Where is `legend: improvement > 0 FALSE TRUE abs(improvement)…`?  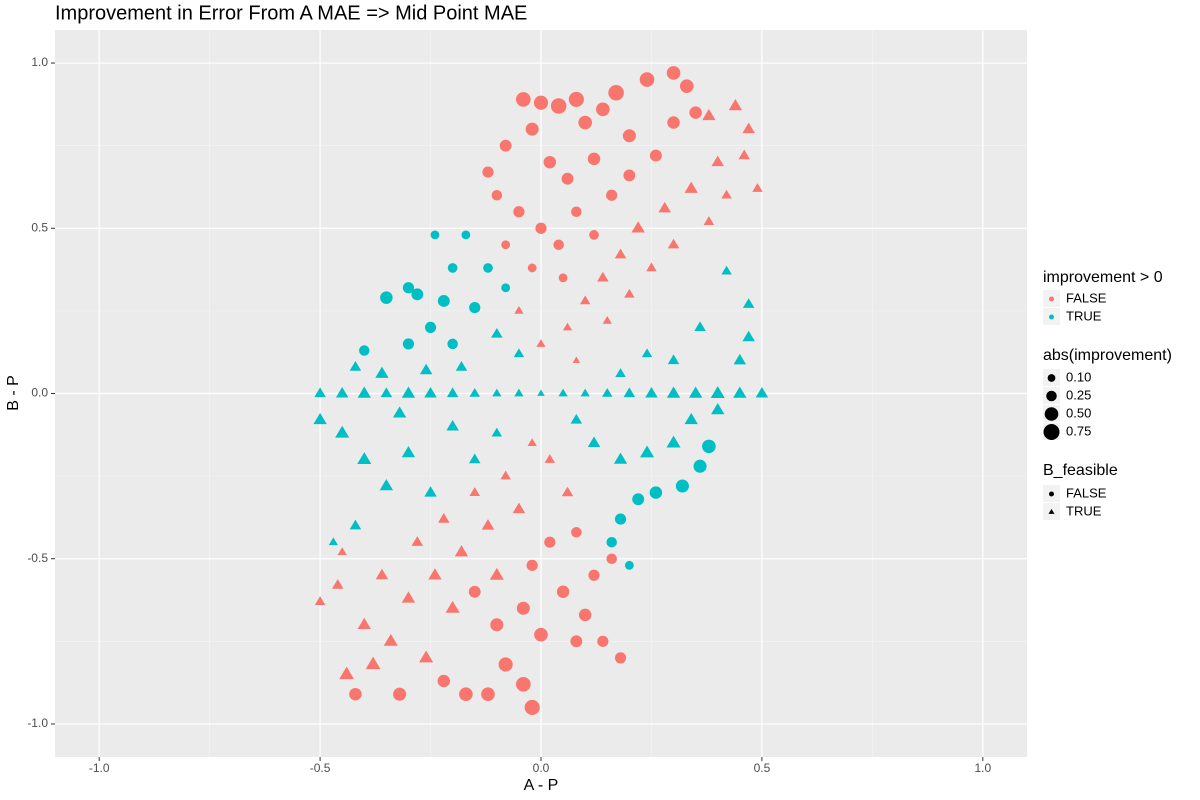 legend: improvement > 0 FALSE TRUE abs(improvement)… is located at coordinates (1107, 394).